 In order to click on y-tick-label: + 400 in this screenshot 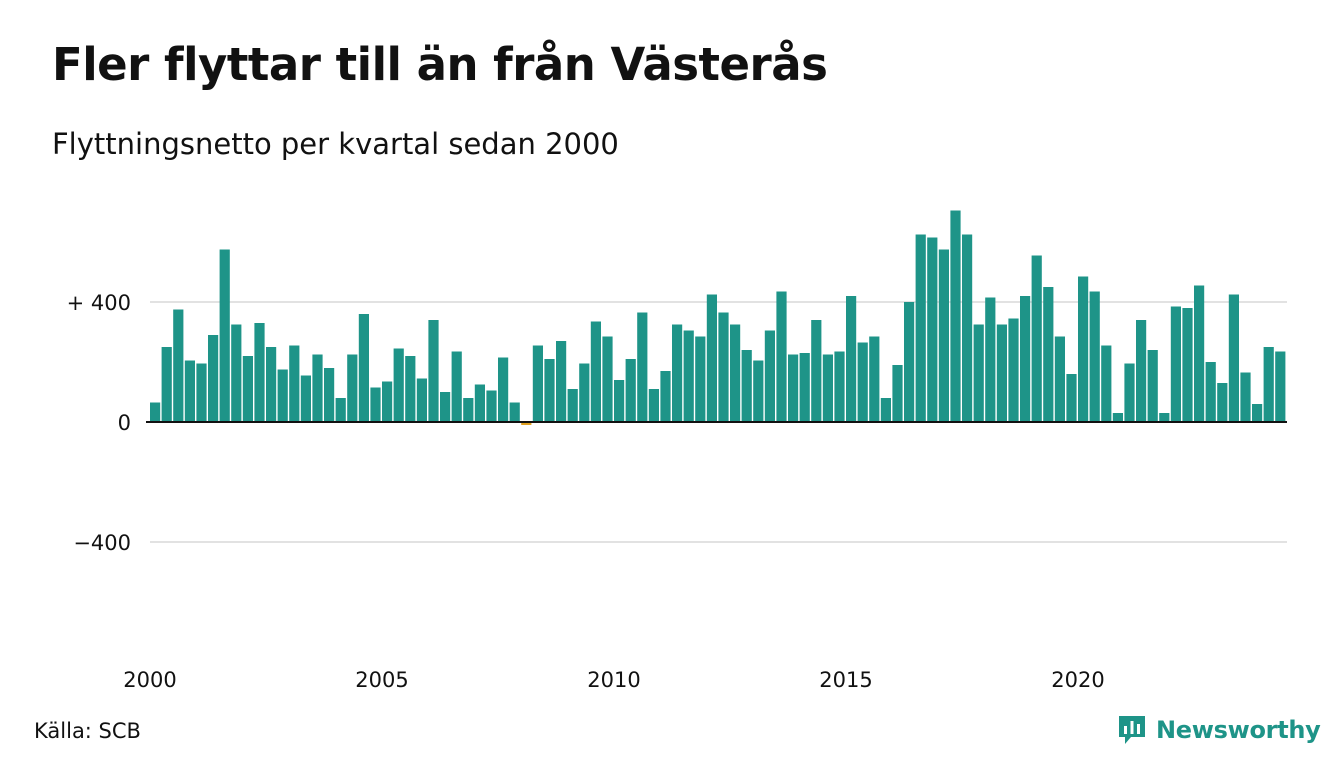, I will do `click(99, 303)`.